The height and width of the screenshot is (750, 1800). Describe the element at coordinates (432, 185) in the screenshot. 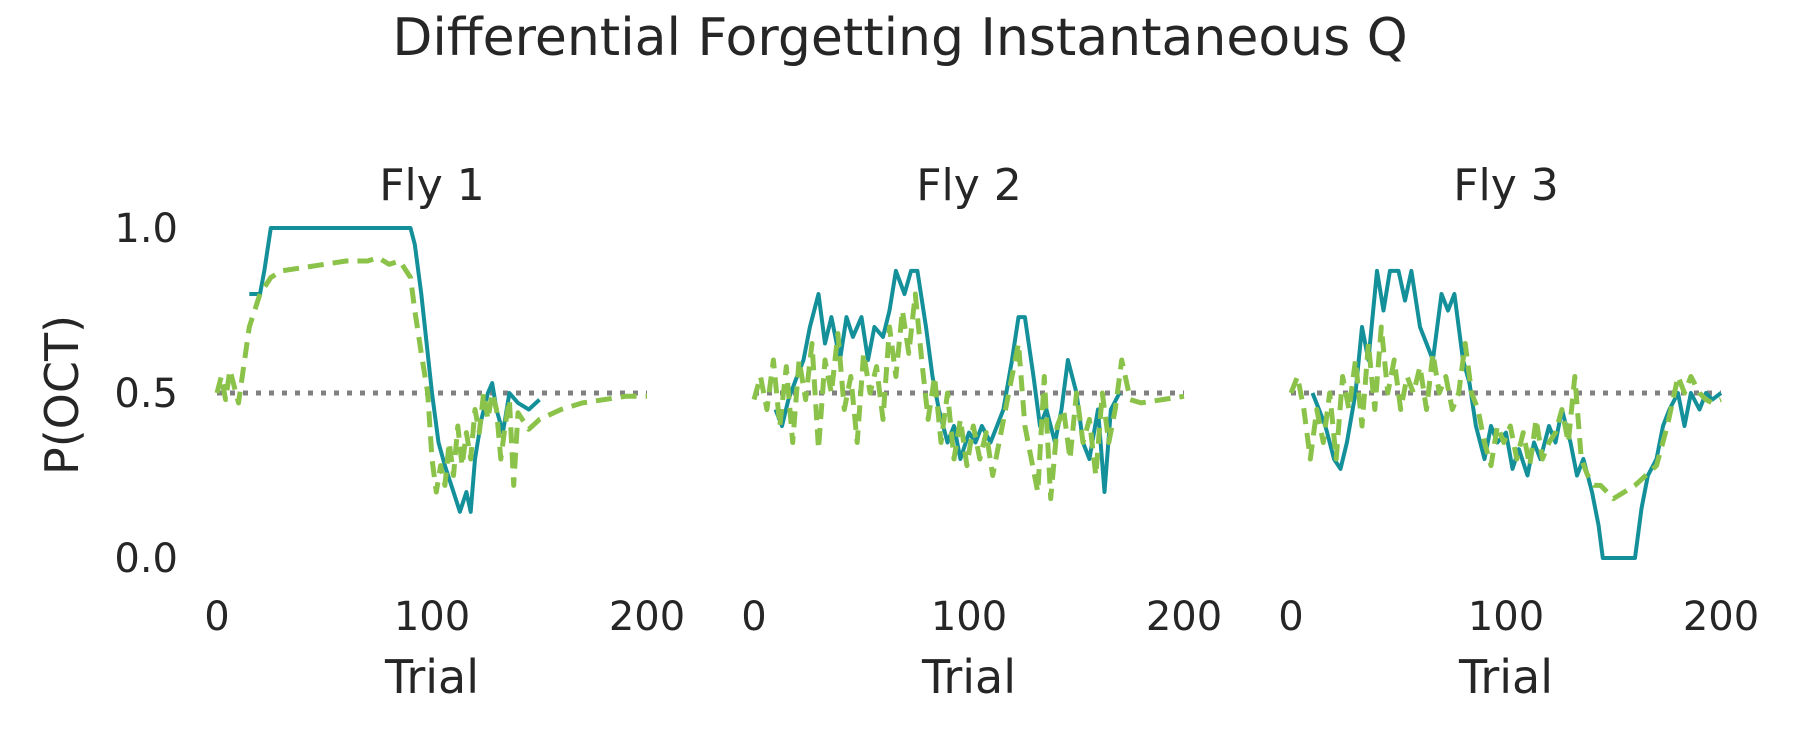

I see `panel-title: Fly 1` at that location.